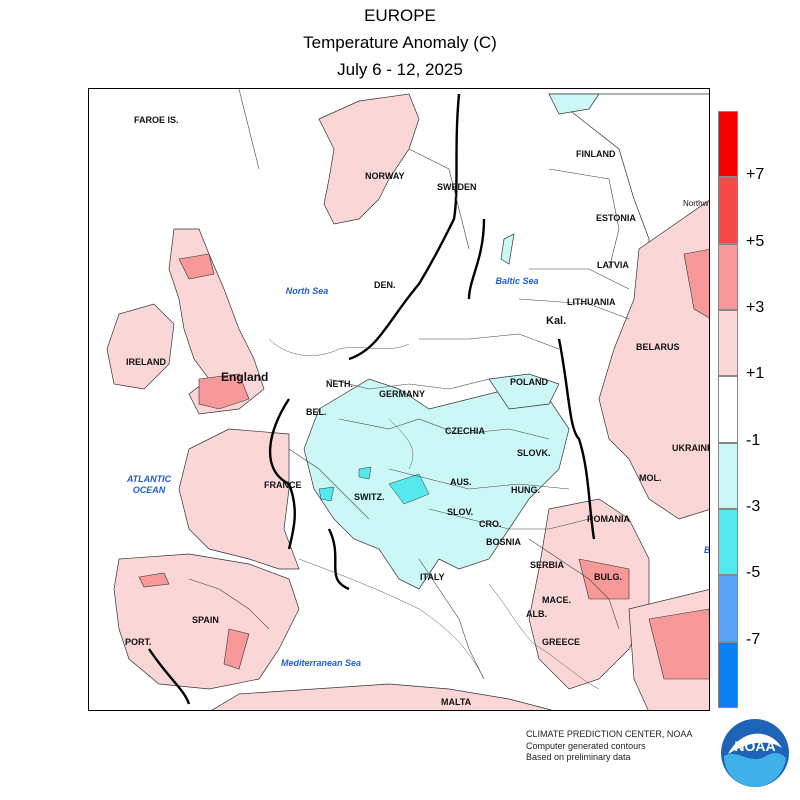  I want to click on label-france: FRANCE, so click(283, 485).